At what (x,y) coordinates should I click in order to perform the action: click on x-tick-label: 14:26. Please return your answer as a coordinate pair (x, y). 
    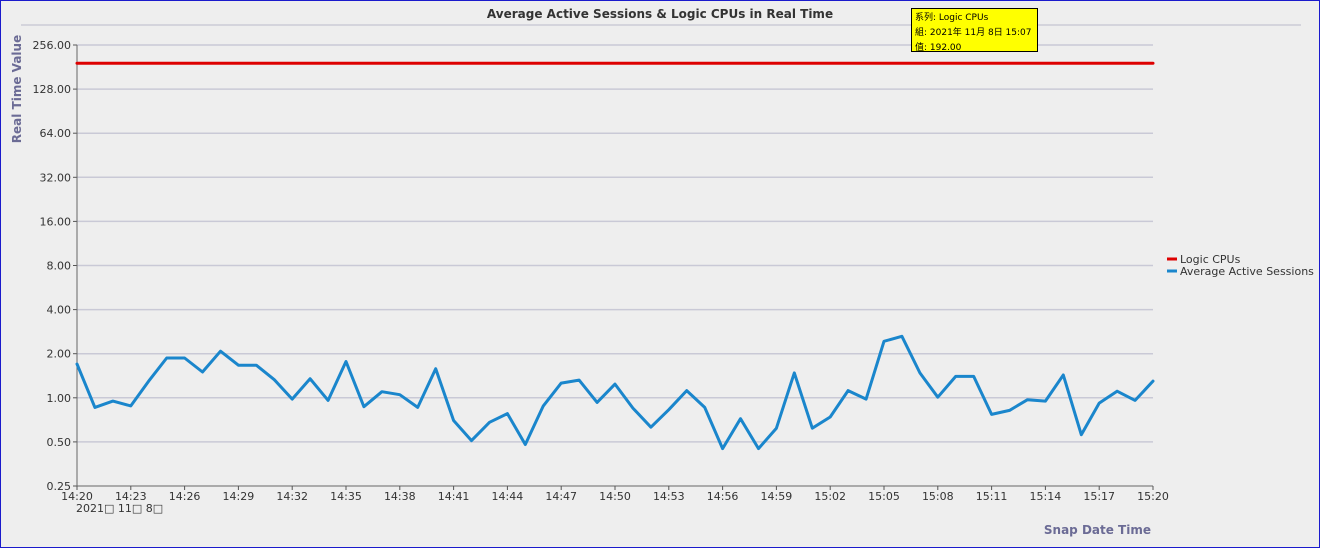
    Looking at the image, I should click on (185, 496).